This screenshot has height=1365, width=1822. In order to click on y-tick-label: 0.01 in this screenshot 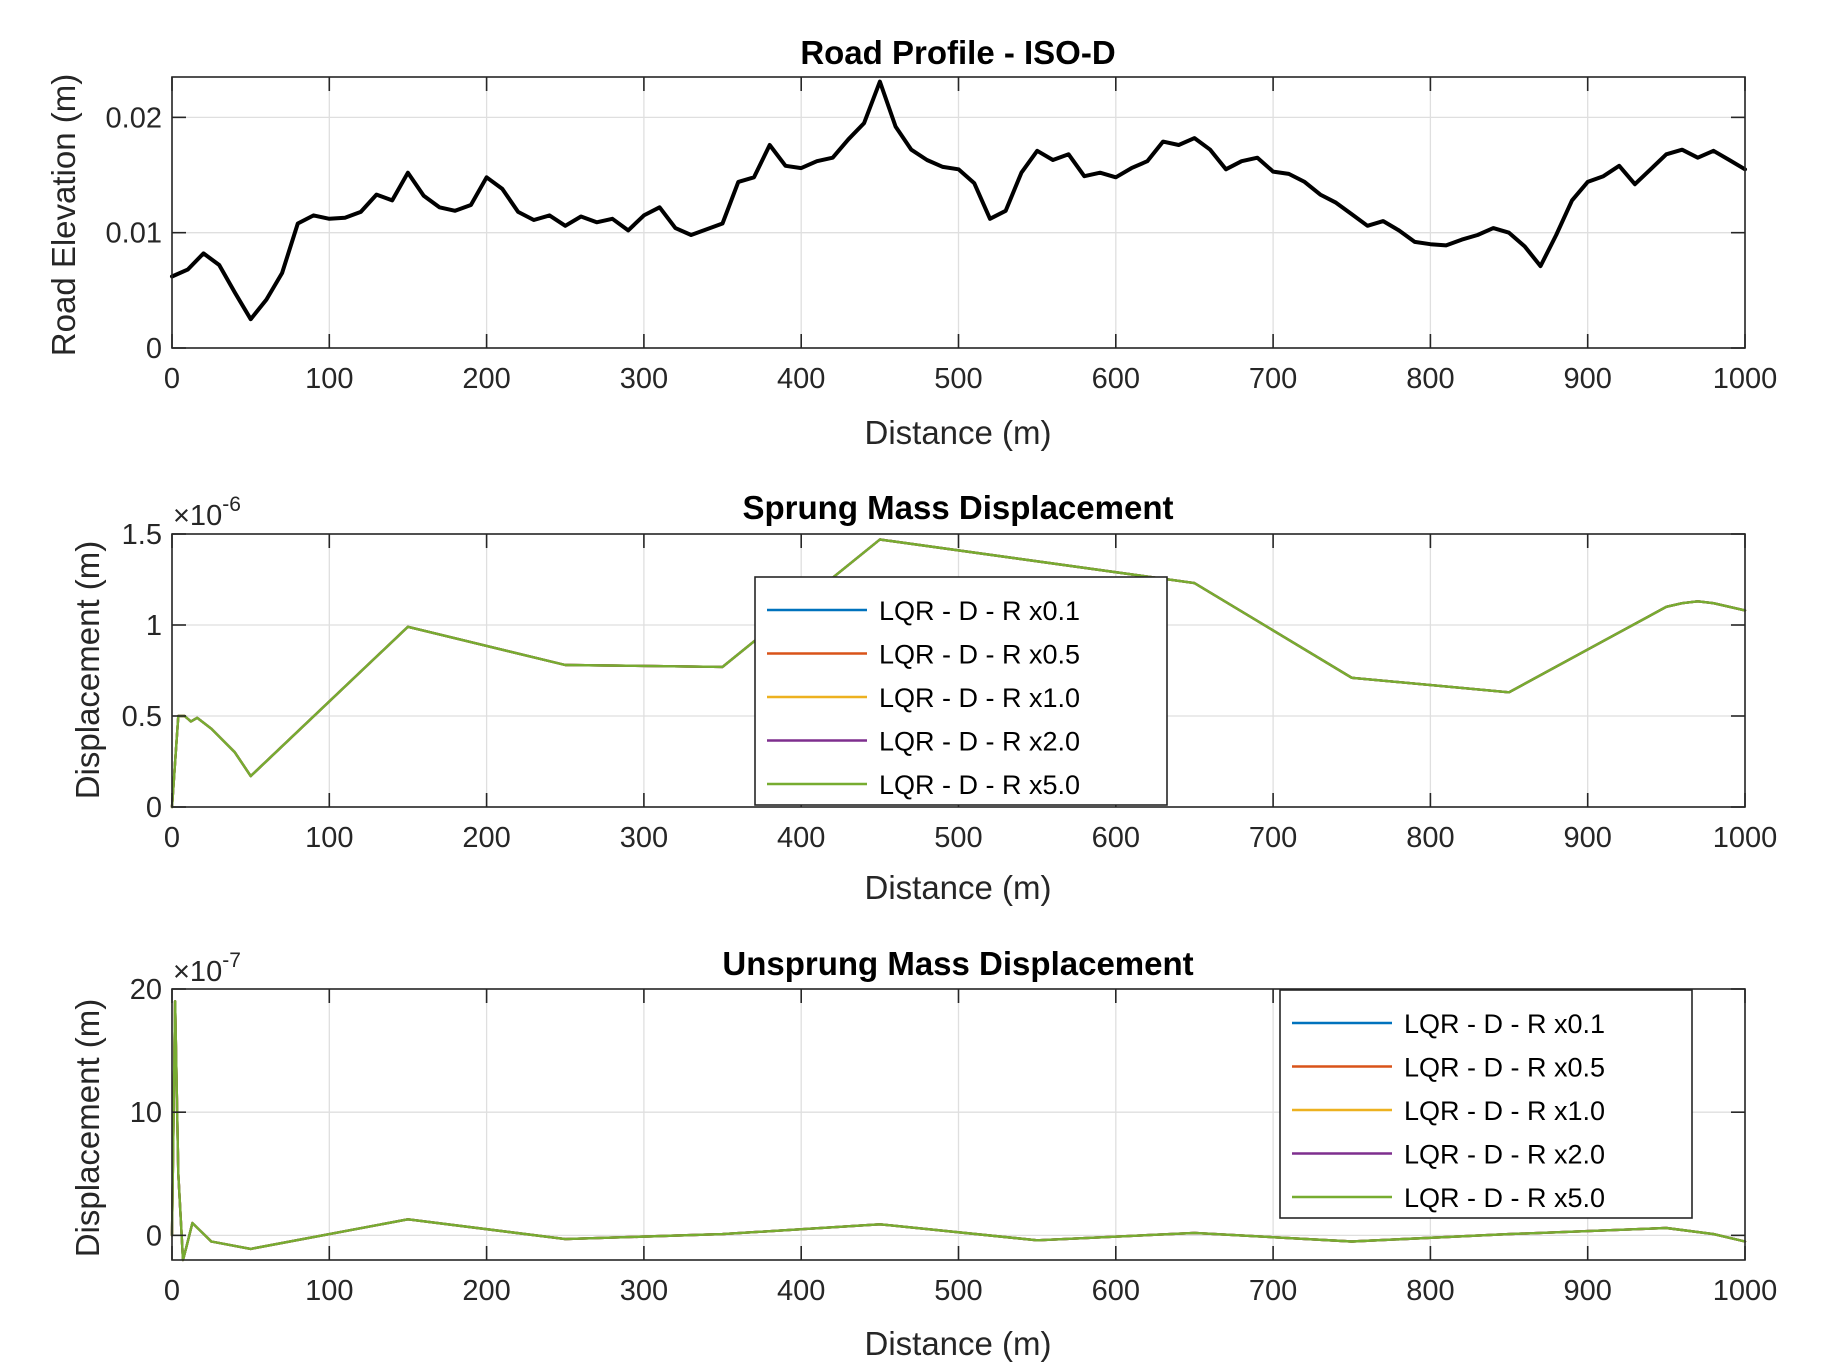, I will do `click(134, 234)`.